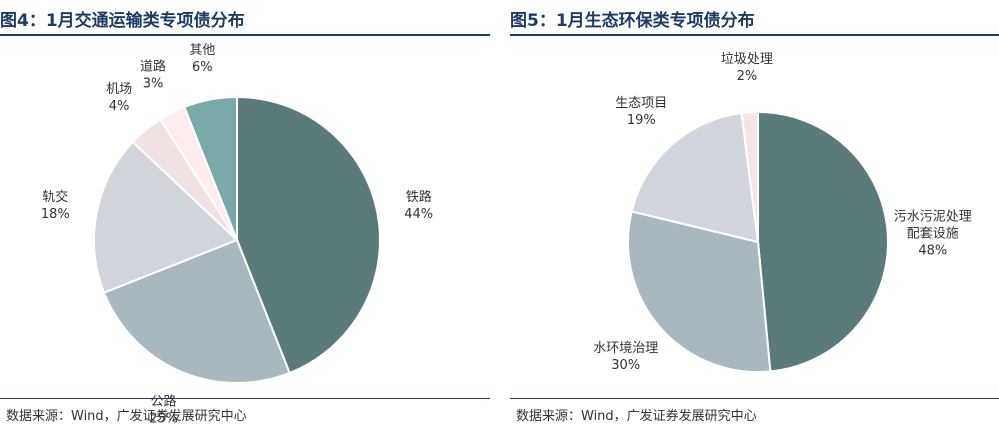 The height and width of the screenshot is (437, 999). Describe the element at coordinates (55, 205) in the screenshot. I see `slice-label-group: 轨交 18%` at that location.